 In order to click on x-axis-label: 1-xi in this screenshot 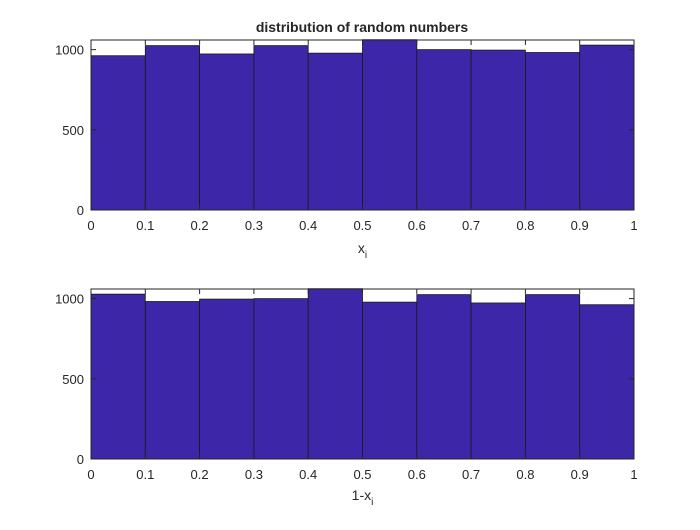, I will do `click(363, 497)`.